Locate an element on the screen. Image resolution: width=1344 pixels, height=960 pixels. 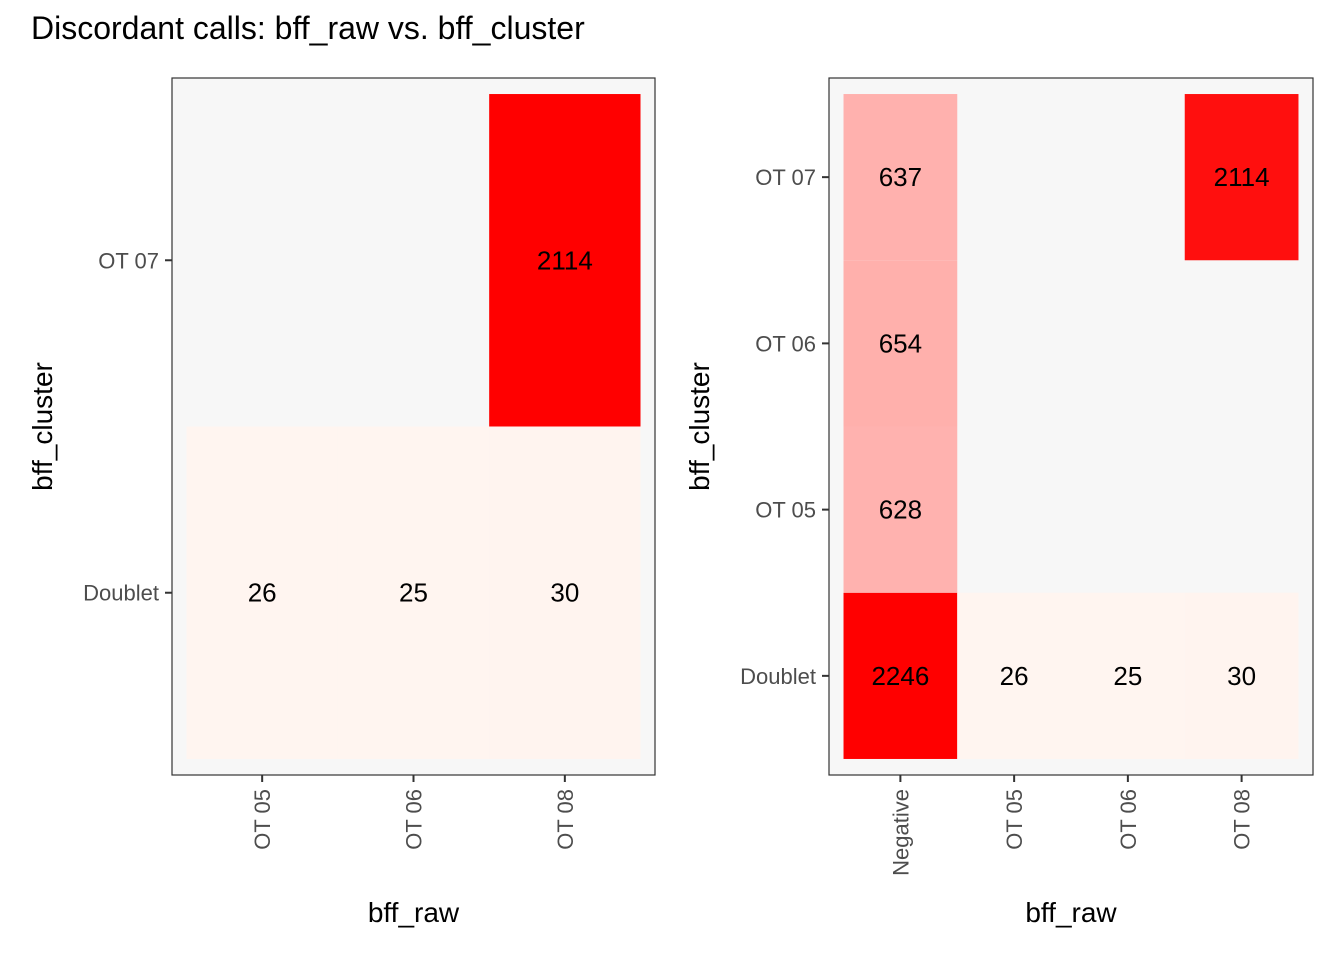
cell-value-label: 628 is located at coordinates (900, 510).